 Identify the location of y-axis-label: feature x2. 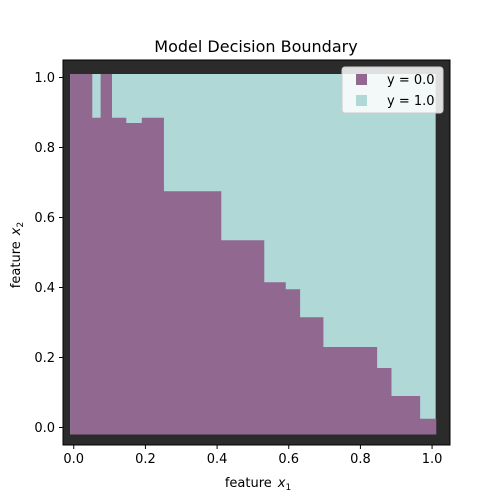
(17, 255).